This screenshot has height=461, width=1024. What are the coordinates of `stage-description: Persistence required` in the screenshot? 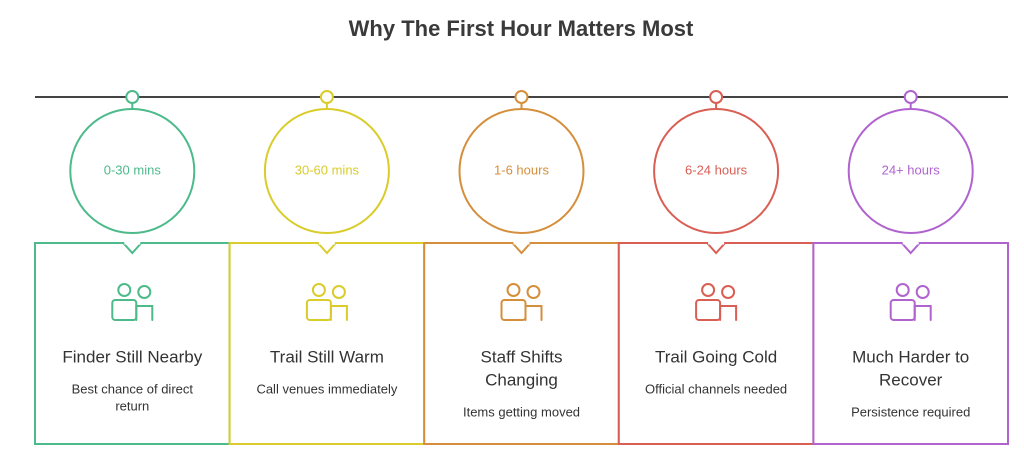 It's located at (910, 411).